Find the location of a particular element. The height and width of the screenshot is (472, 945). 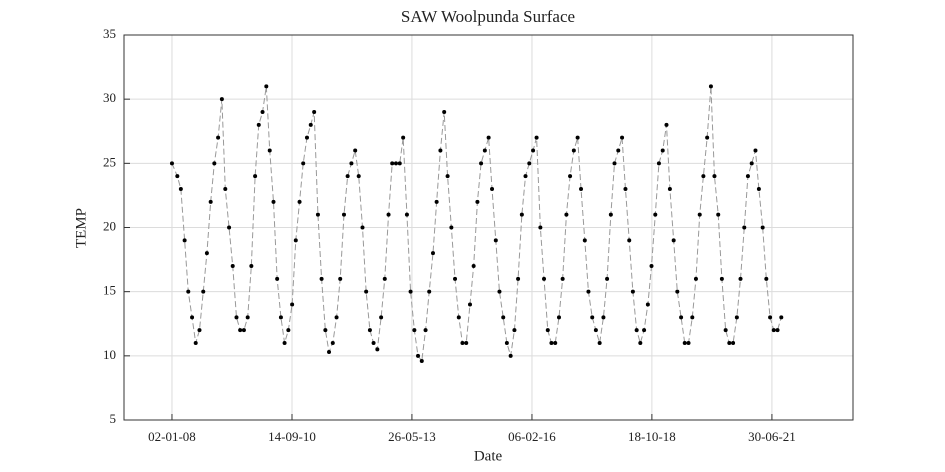

y-axis-label: TEMP is located at coordinates (81, 228).